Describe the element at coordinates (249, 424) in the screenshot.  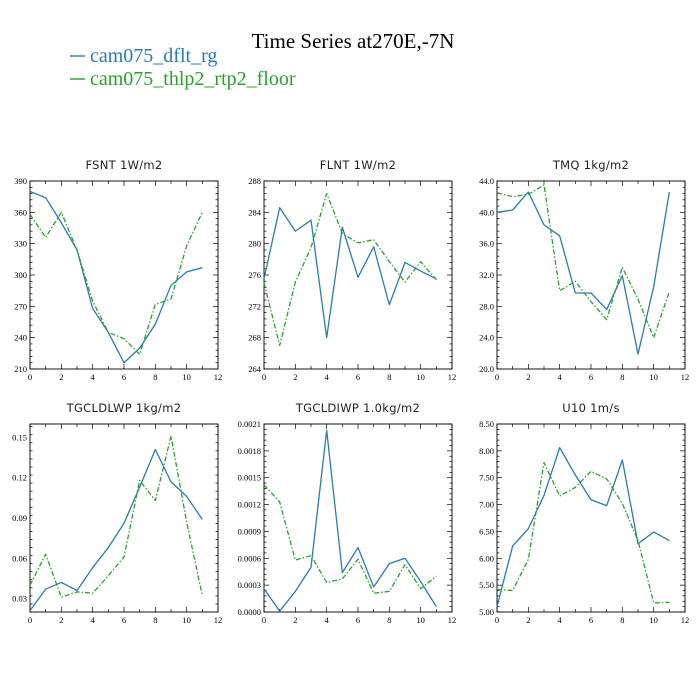
I see `y-tick-label: 0.0021` at that location.